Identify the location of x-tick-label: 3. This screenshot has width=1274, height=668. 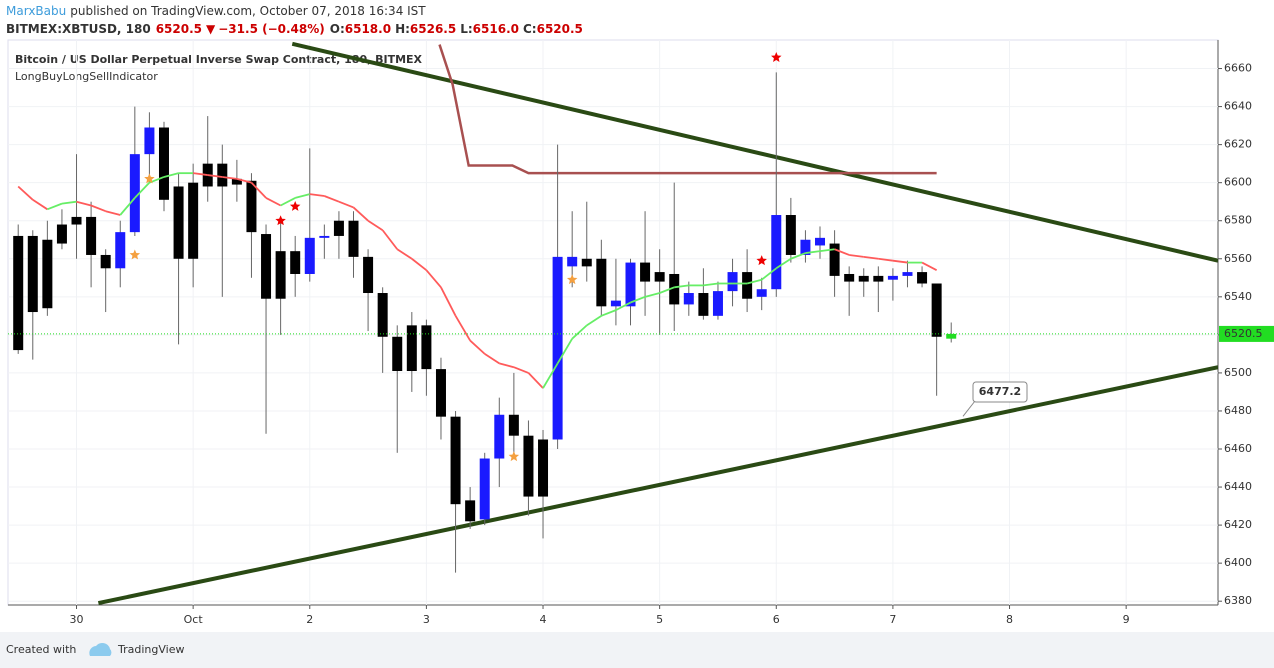
(426, 619).